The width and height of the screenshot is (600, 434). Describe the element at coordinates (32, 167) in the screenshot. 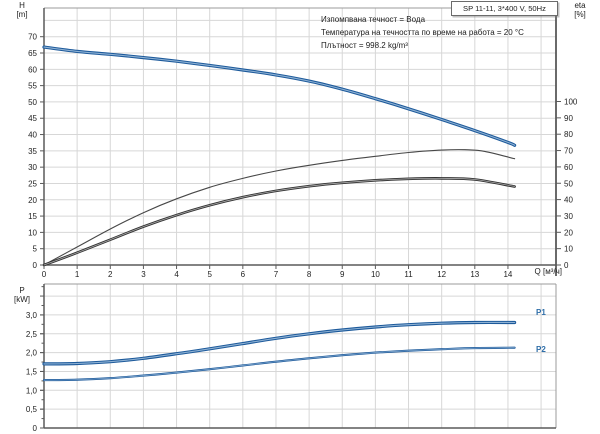

I see `h-axis-tick-label: 30` at that location.